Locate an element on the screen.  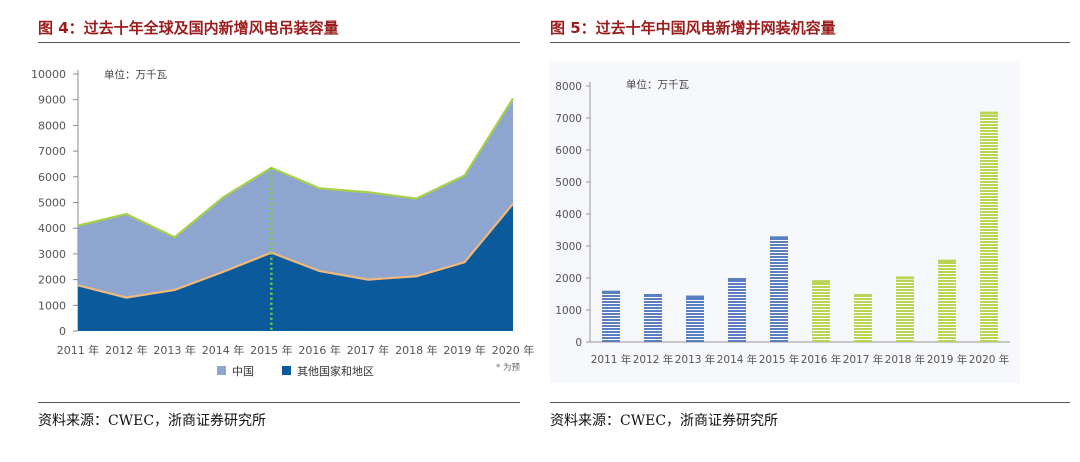
y-tick-label: 9000 is located at coordinates (52, 100).